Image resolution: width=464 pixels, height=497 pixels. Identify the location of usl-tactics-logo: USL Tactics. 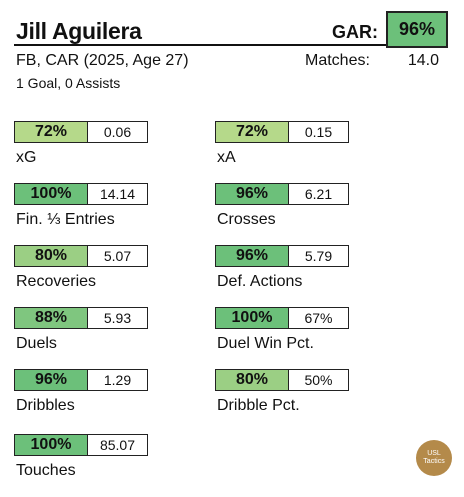
(434, 458).